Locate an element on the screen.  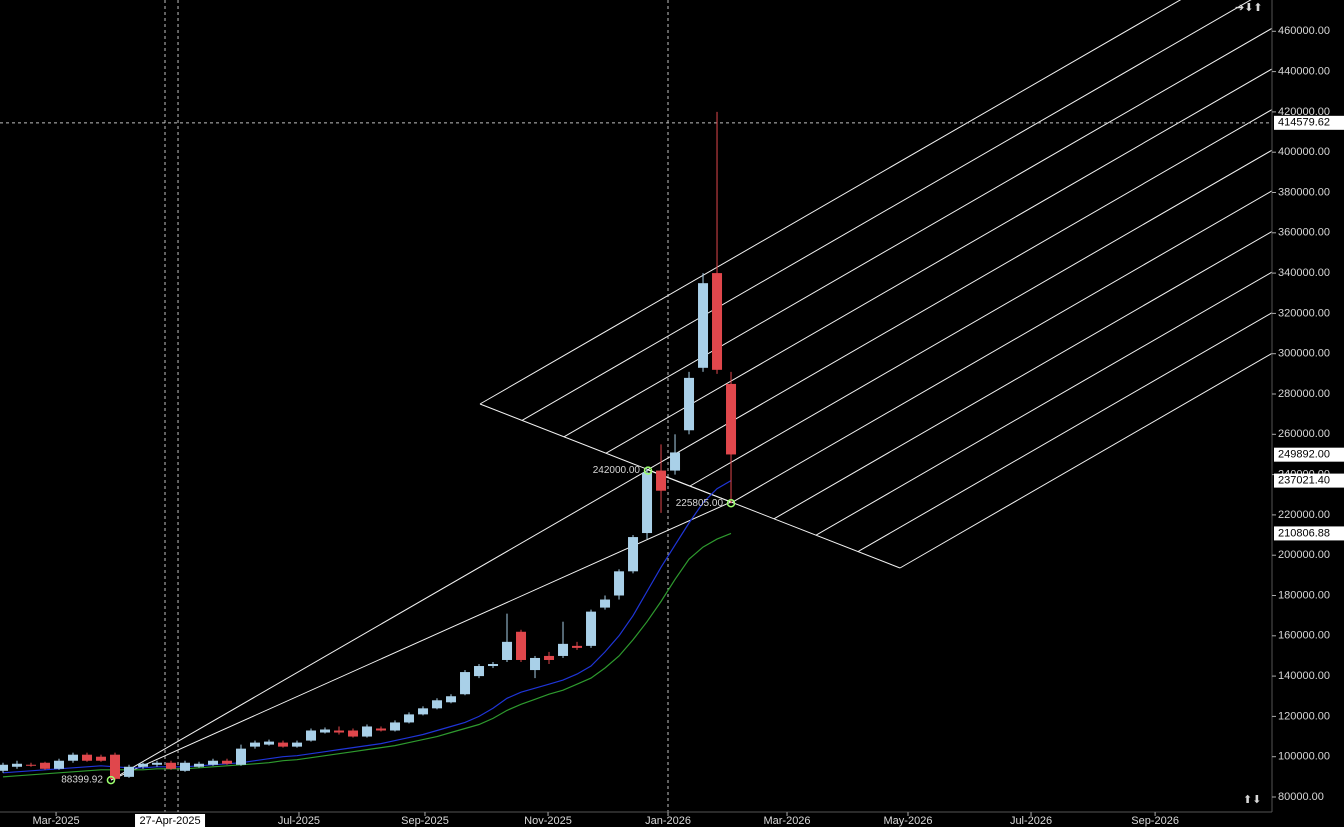
y-tick-label: 100000.00 is located at coordinates (1304, 757).